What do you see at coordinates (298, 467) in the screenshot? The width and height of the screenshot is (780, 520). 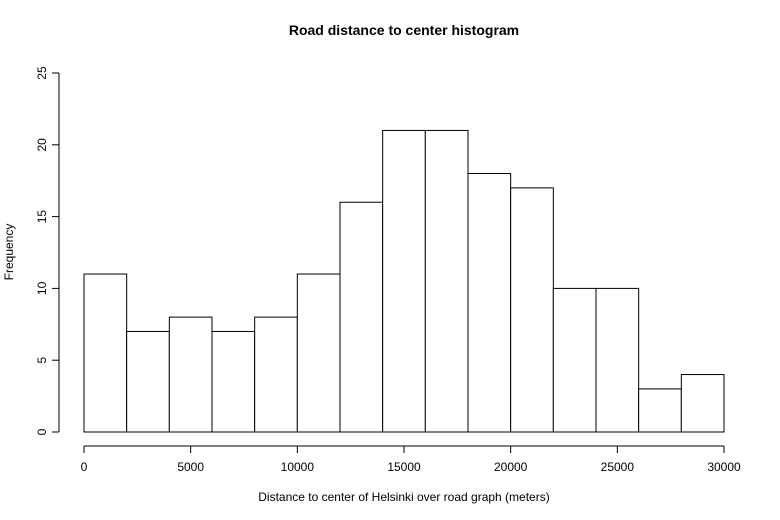 I see `x-tick-label: 10000` at bounding box center [298, 467].